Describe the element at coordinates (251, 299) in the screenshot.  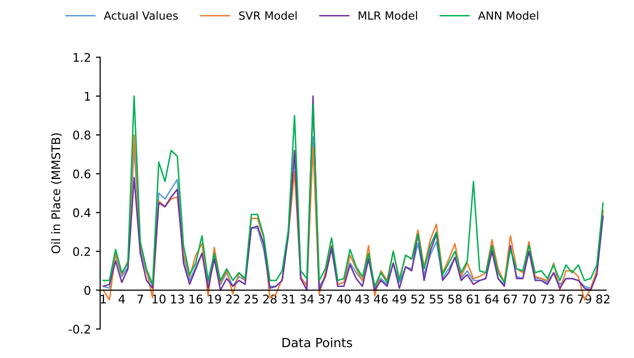
I see `x-tick-label: 25` at that location.